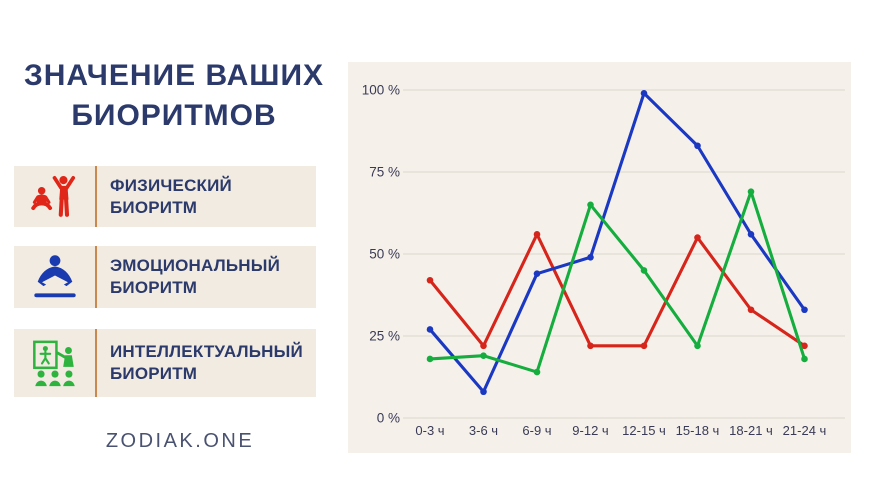 The width and height of the screenshot is (870, 490). I want to click on legend-label-line1: ИНТЕЛЛЕКТУАЛЬНЫЙ, so click(206, 351).